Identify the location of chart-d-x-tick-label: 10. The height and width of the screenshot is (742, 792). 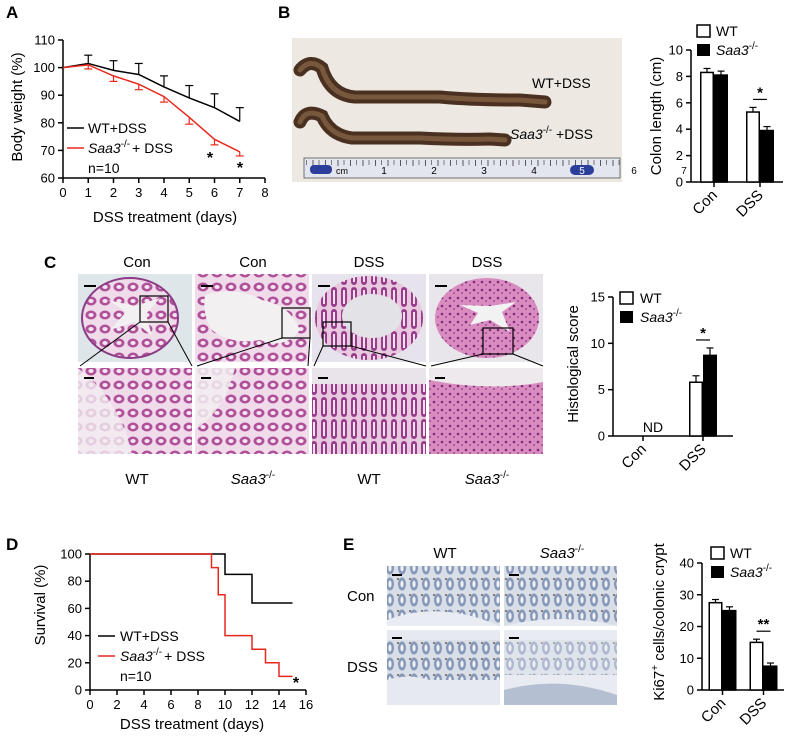
(225, 704).